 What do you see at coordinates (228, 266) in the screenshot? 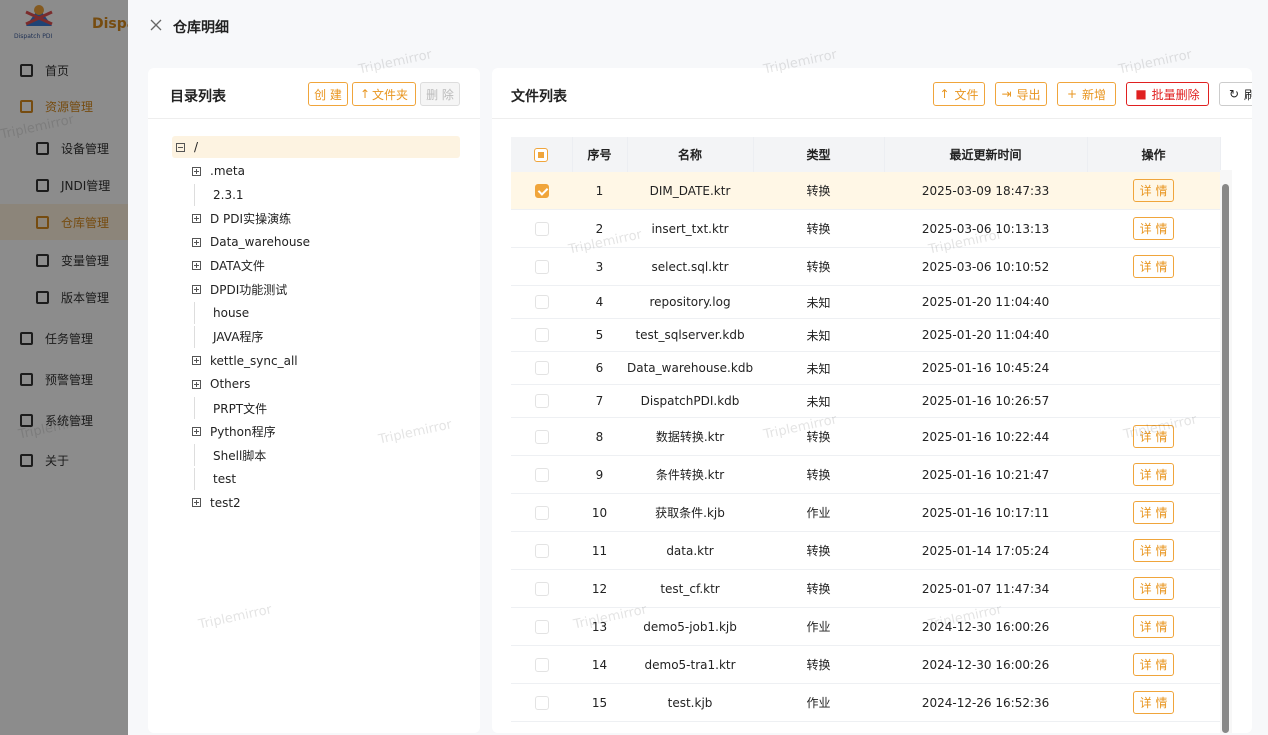
I see `tree-node: DATA文件` at bounding box center [228, 266].